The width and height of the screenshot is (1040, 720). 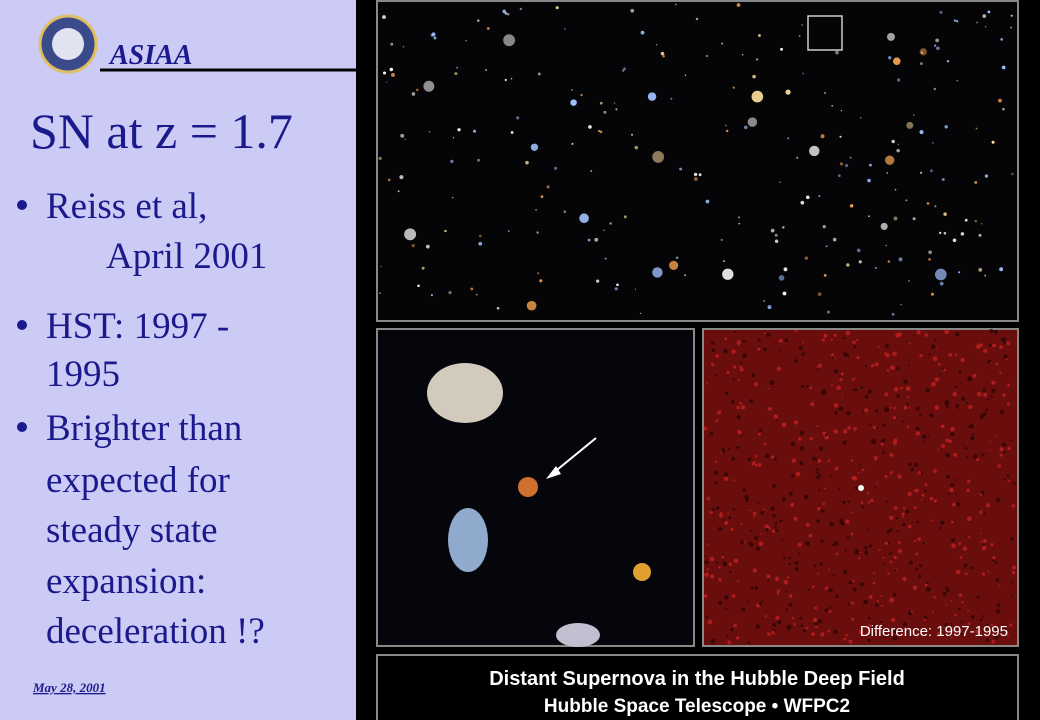 I want to click on bullet-dot, so click(x=22, y=325).